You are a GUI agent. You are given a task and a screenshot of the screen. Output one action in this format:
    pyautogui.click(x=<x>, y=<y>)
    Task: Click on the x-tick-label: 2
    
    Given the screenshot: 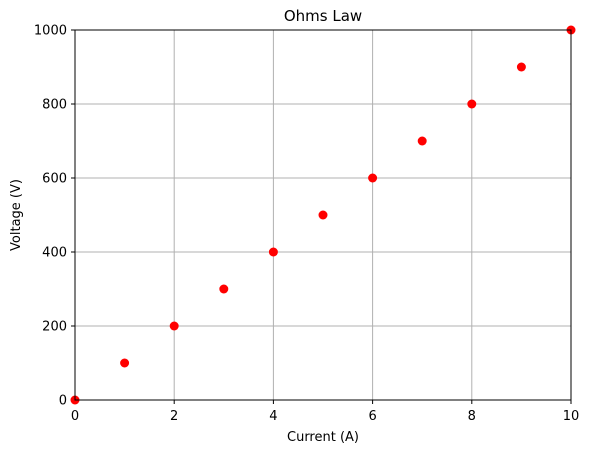 What is the action you would take?
    pyautogui.click(x=174, y=416)
    